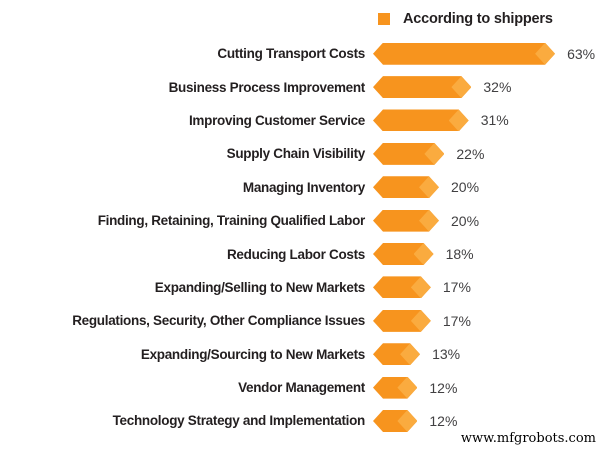  I want to click on bar-row: Improving Customer Service 31%, so click(300, 120).